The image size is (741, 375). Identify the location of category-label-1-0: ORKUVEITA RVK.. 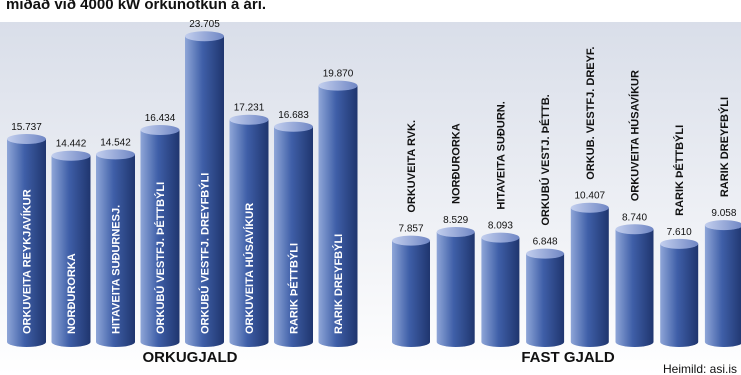
(412, 166).